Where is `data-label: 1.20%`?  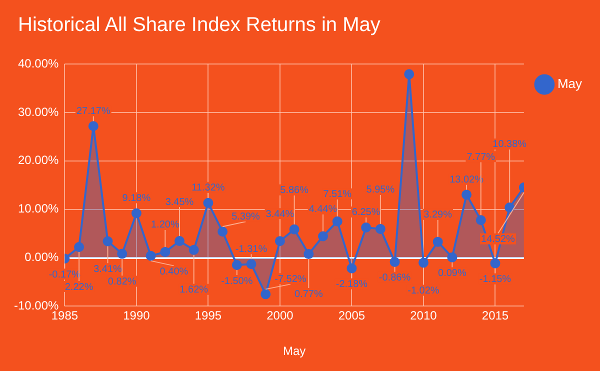
data-label: 1.20% is located at coordinates (165, 225).